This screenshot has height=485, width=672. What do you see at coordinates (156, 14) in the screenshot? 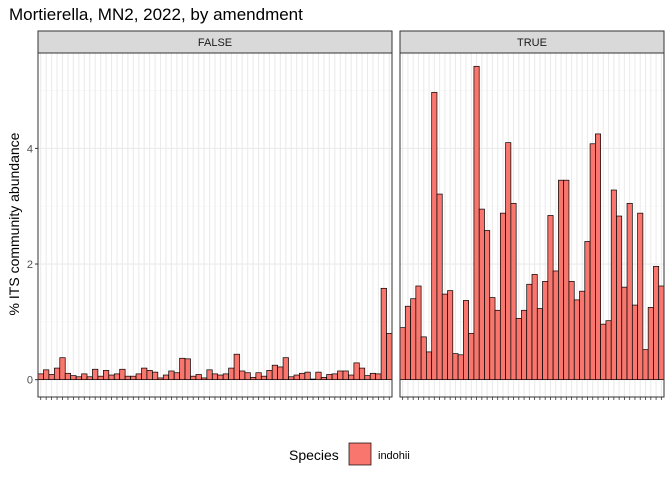
I see `chart-title: Mortierella, MN2, 2022, by amendment` at bounding box center [156, 14].